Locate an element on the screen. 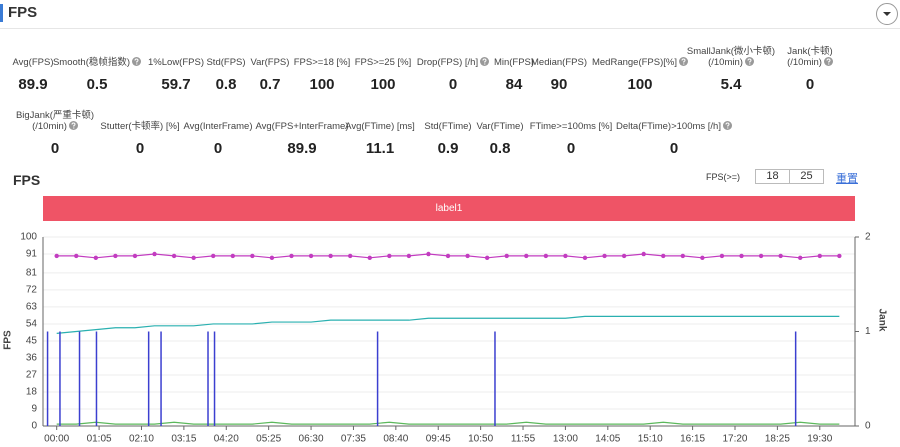  metric-value: 0.7 is located at coordinates (270, 84).